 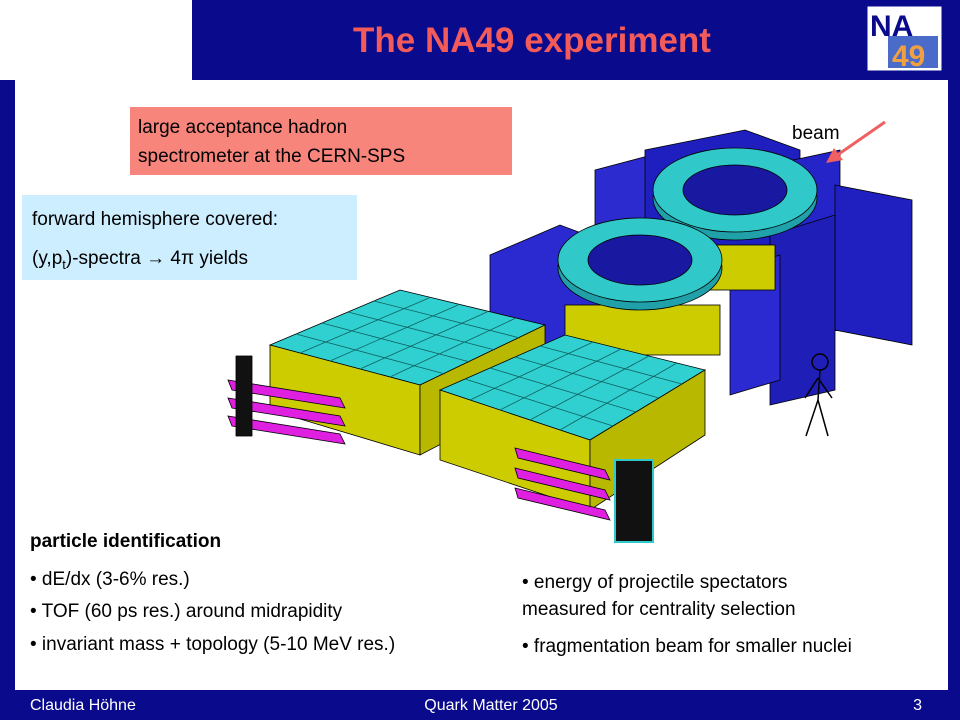 What do you see at coordinates (321, 141) in the screenshot?
I see `acceptance-box` at bounding box center [321, 141].